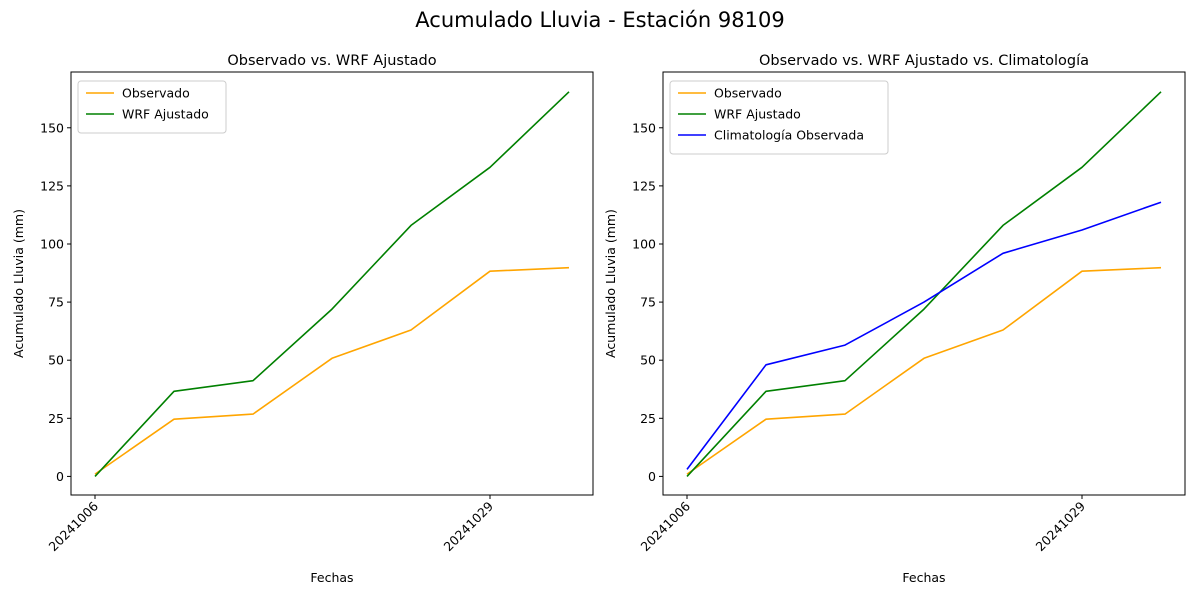 The image size is (1200, 600). What do you see at coordinates (331, 61) in the screenshot?
I see `chart-title: Observado vs. WRF Ajustado` at bounding box center [331, 61].